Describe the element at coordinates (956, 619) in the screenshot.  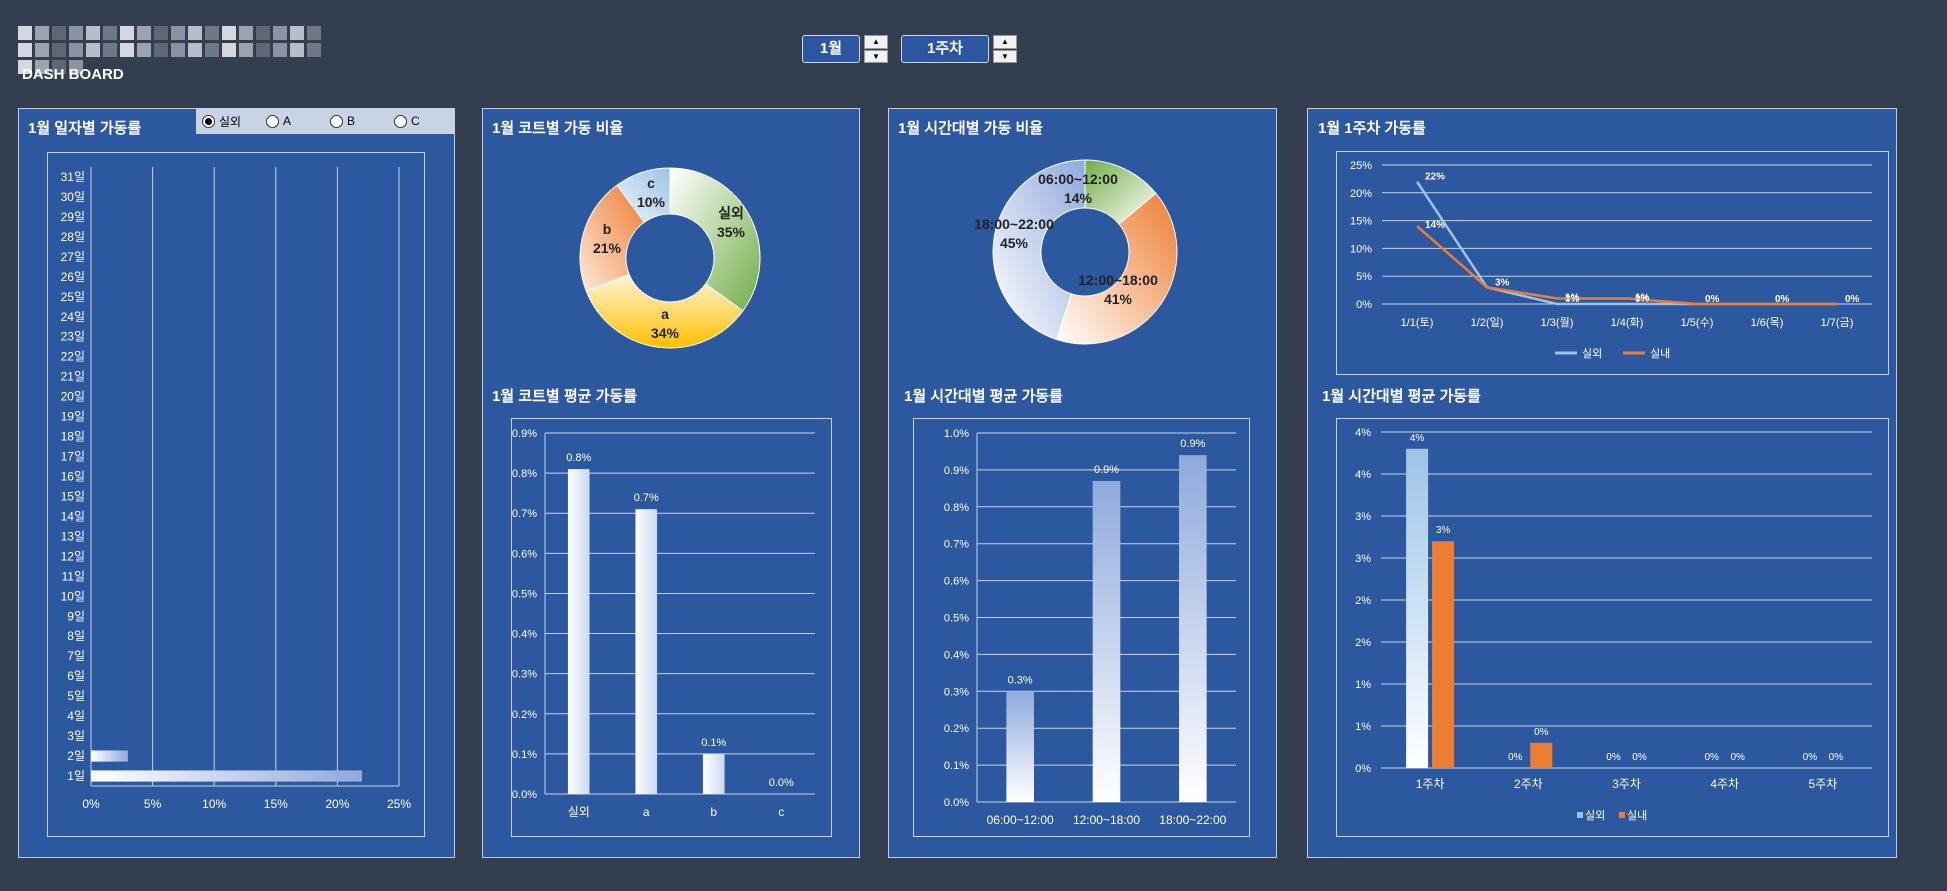
I see `y-tick-label: 0.5%` at that location.